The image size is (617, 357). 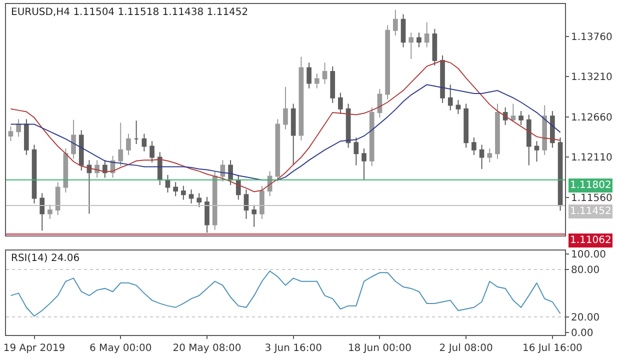 I want to click on x-tick-label: 20 May 08:00, so click(x=207, y=348).